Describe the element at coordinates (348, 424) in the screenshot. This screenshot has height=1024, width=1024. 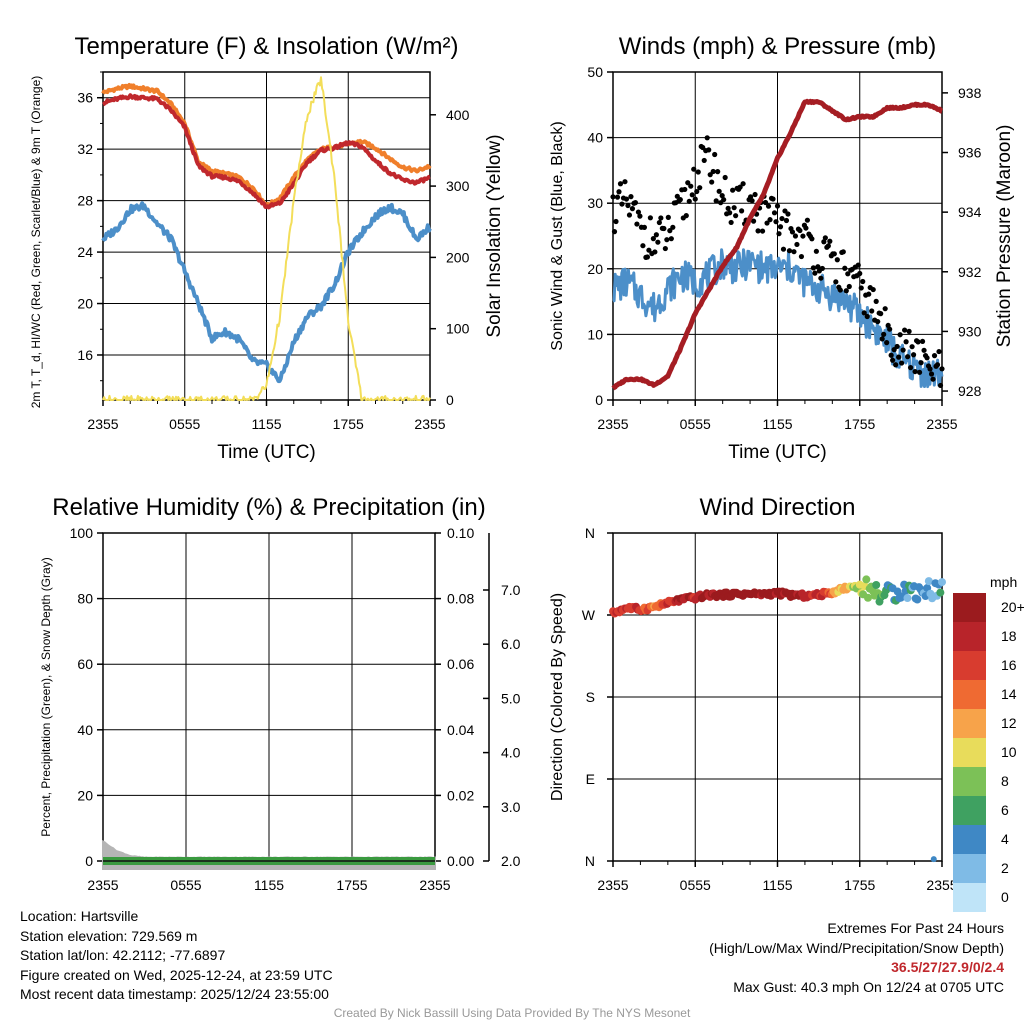
I see `x-tick-label: 1755` at that location.